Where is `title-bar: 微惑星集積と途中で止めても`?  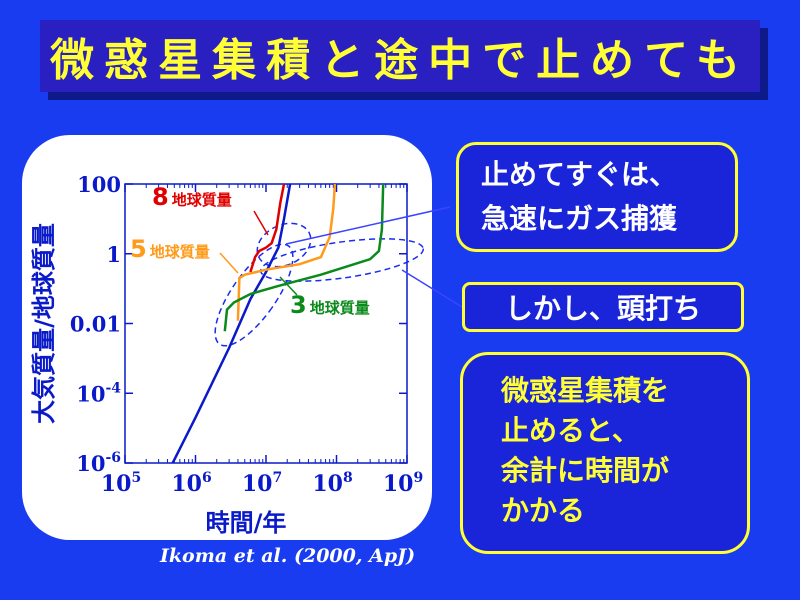
title-bar: 微惑星集積と途中で止めても is located at coordinates (400, 56).